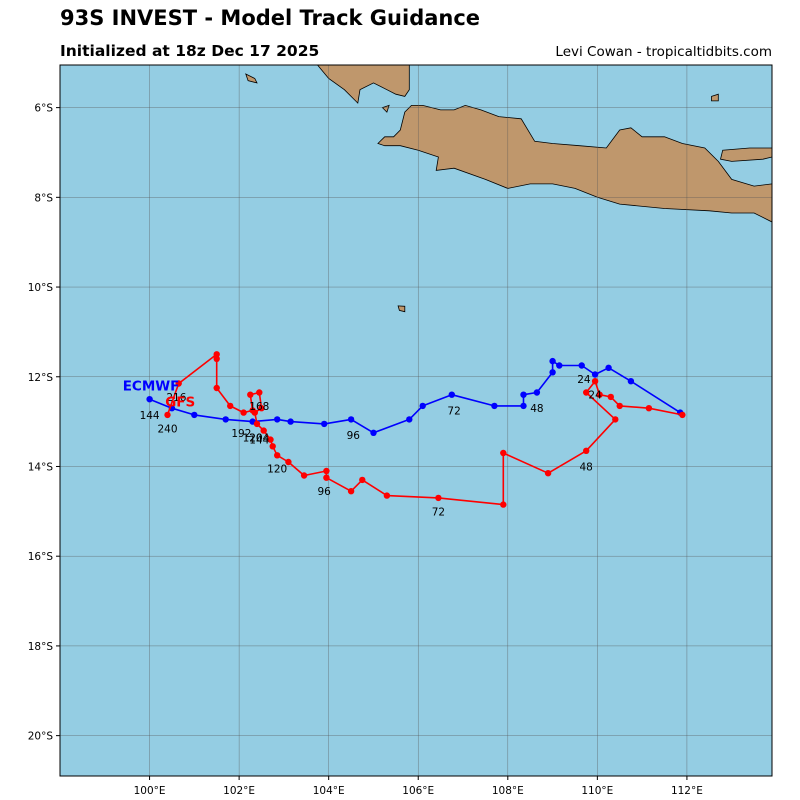 Image resolution: width=800 pixels, height=800 pixels. I want to click on lon-tick-label: 104°E, so click(329, 791).